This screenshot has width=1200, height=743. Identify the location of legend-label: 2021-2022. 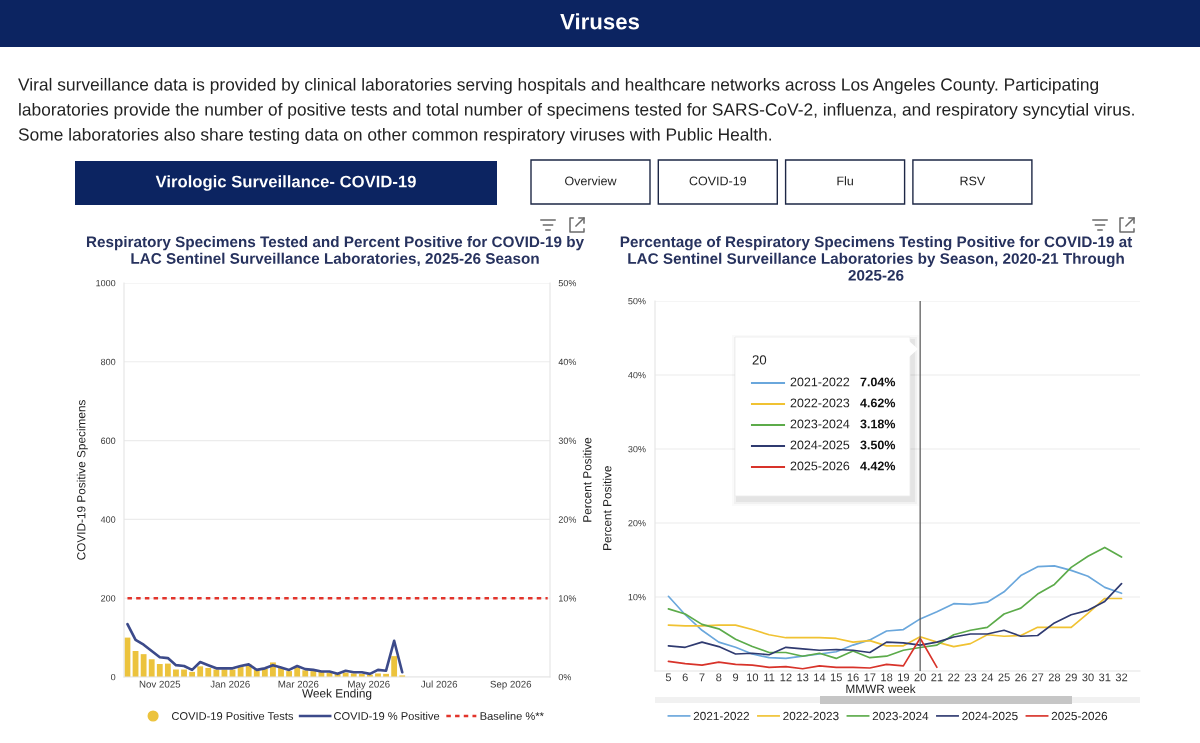
(721, 716).